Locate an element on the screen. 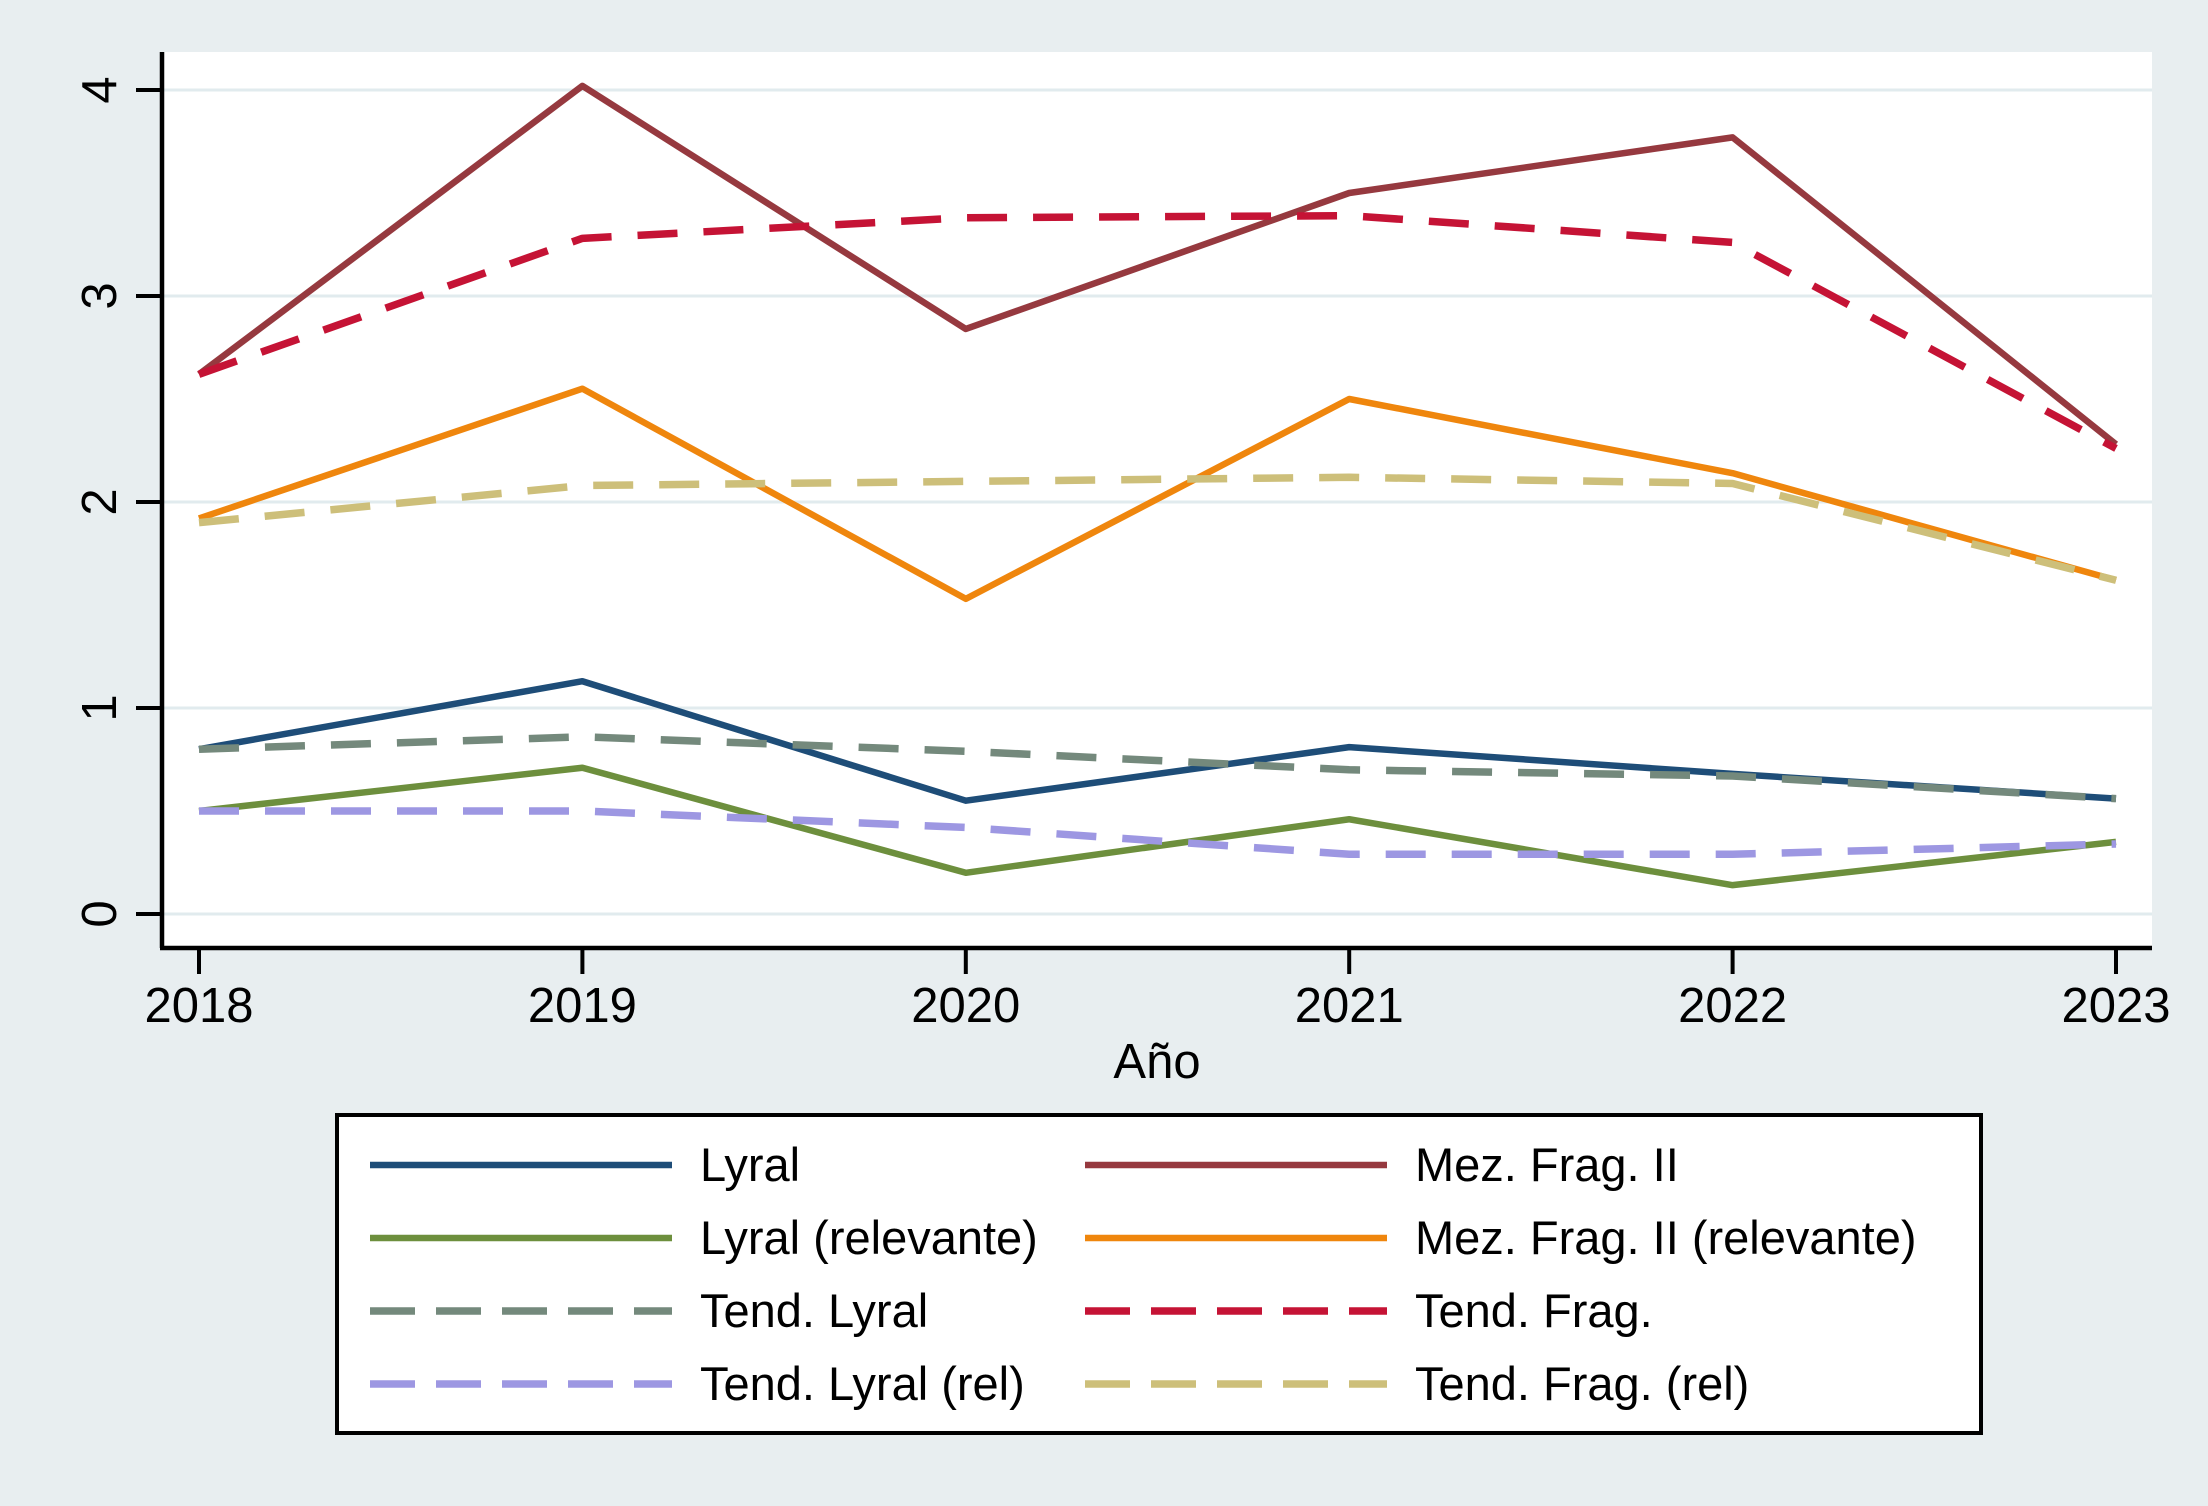 This screenshot has height=1506, width=2208. x-axis-title: Año is located at coordinates (1156, 1062).